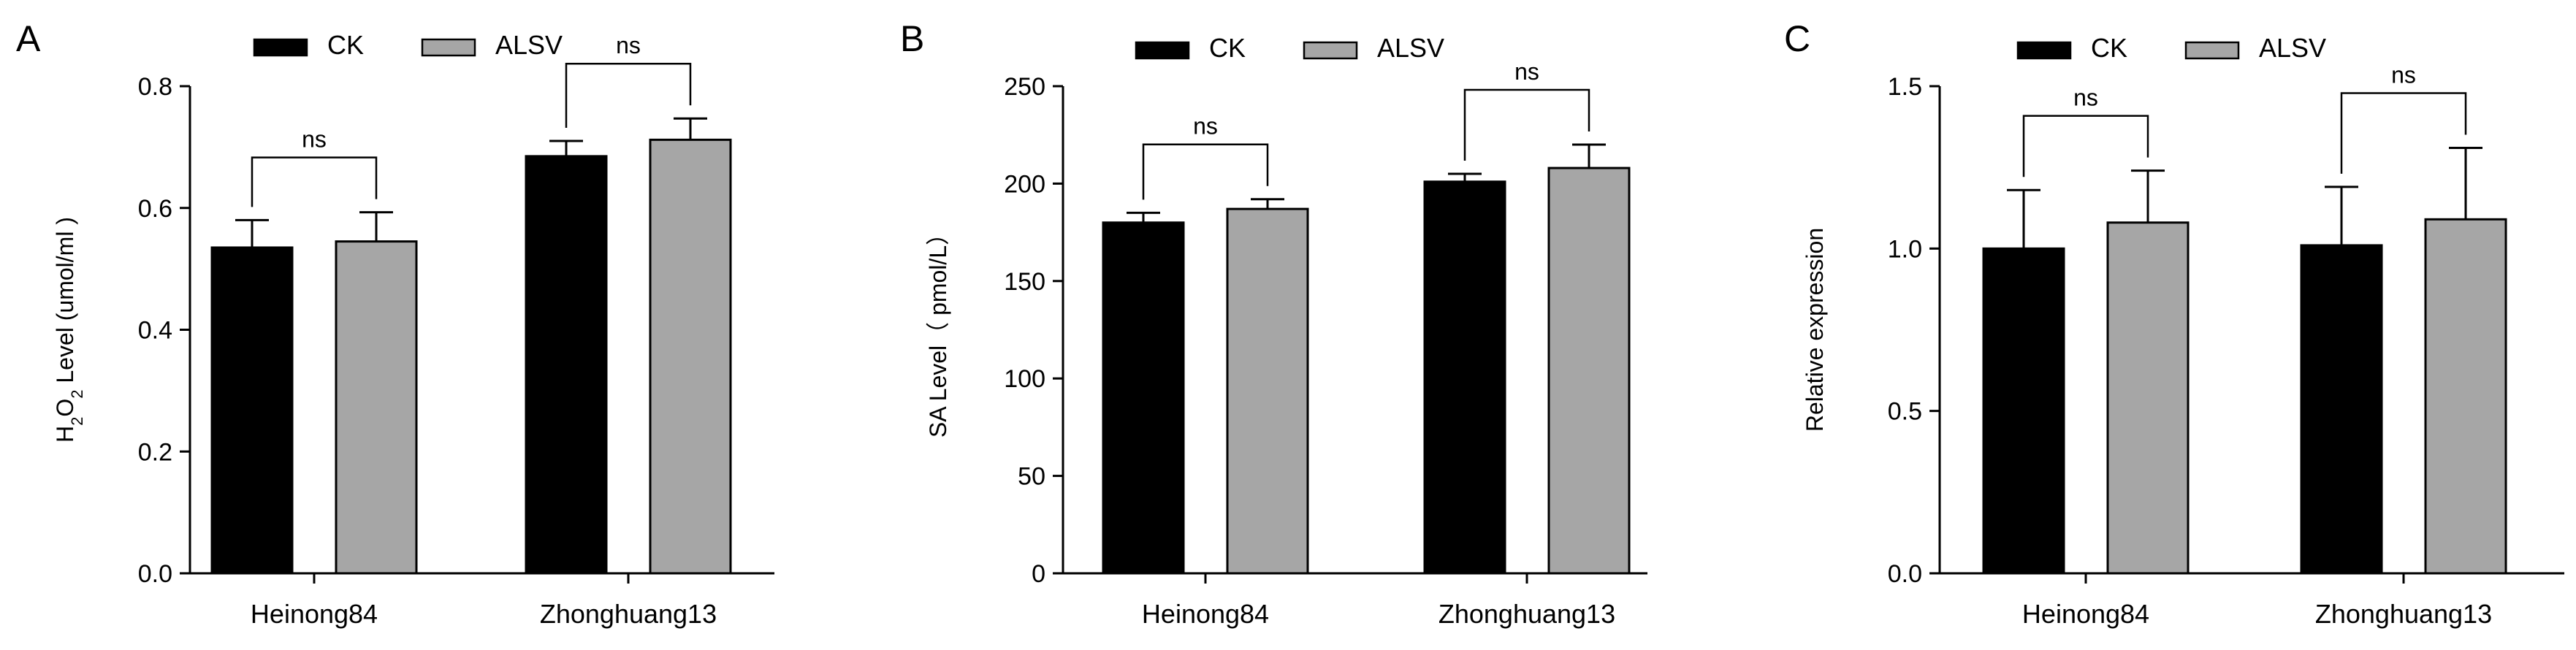 This screenshot has height=650, width=2576. Describe the element at coordinates (912, 38) in the screenshot. I see `panel-letter: B` at that location.